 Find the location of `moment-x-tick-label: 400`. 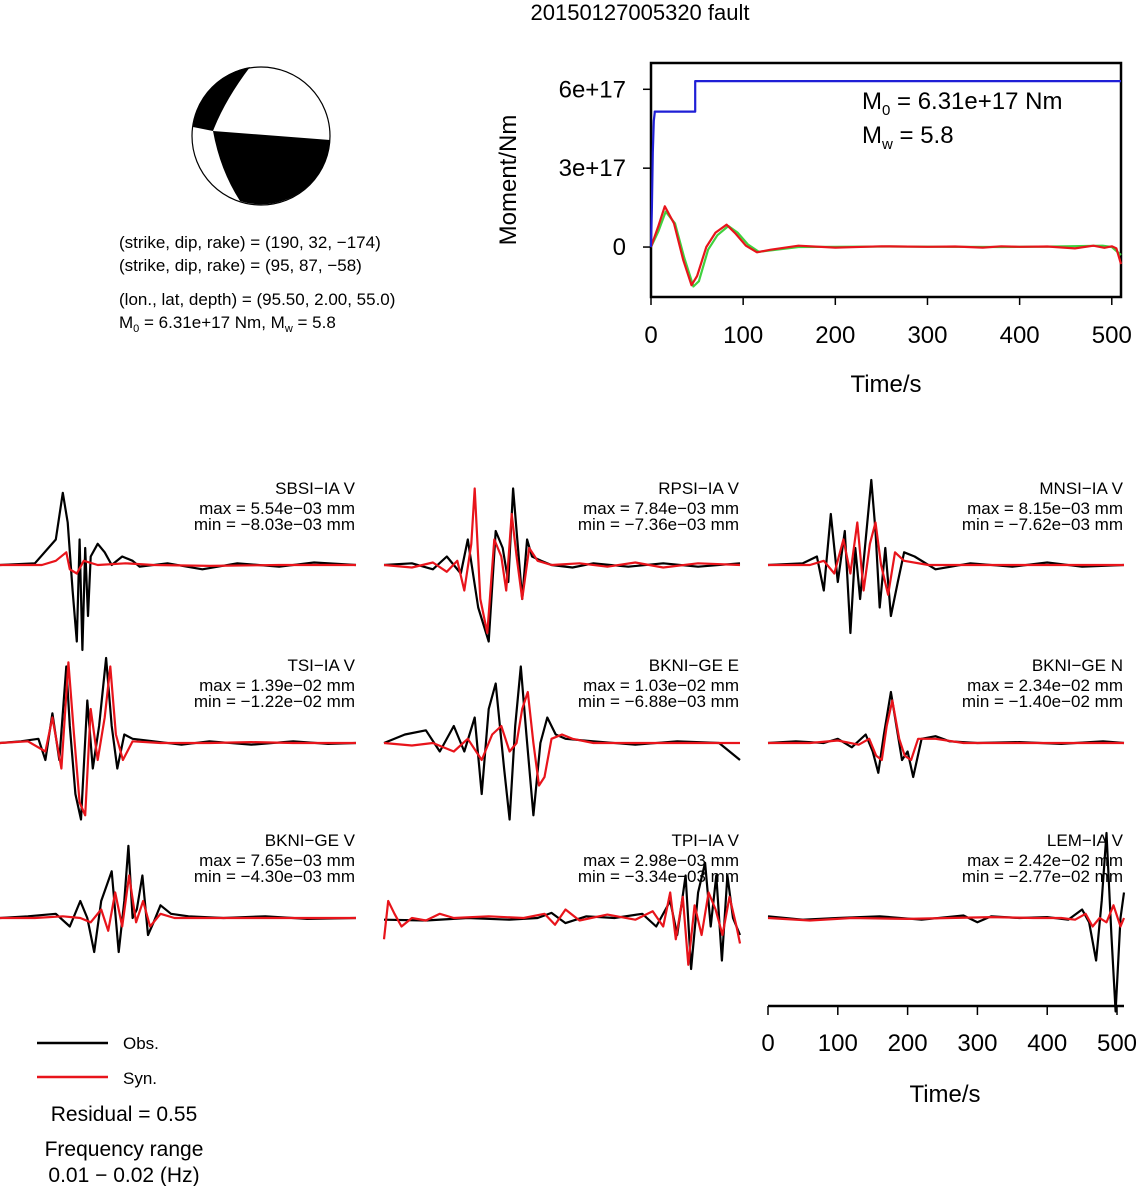

moment-x-tick-label: 400 is located at coordinates (1020, 335).